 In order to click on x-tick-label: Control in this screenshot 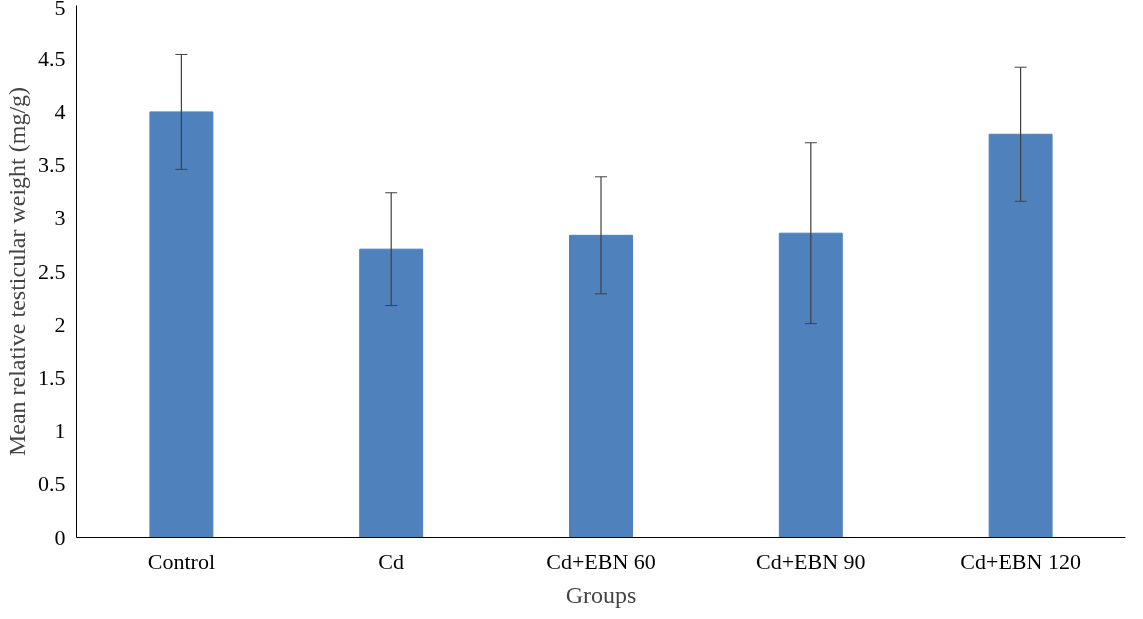, I will do `click(181, 561)`.